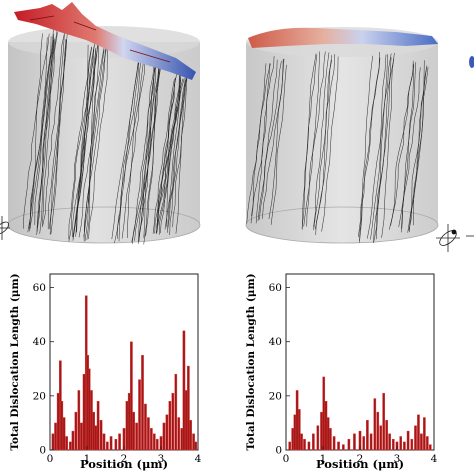 The width and height of the screenshot is (474, 474). Describe the element at coordinates (360, 464) in the screenshot. I see `x-axis-label: Position (μm)` at that location.